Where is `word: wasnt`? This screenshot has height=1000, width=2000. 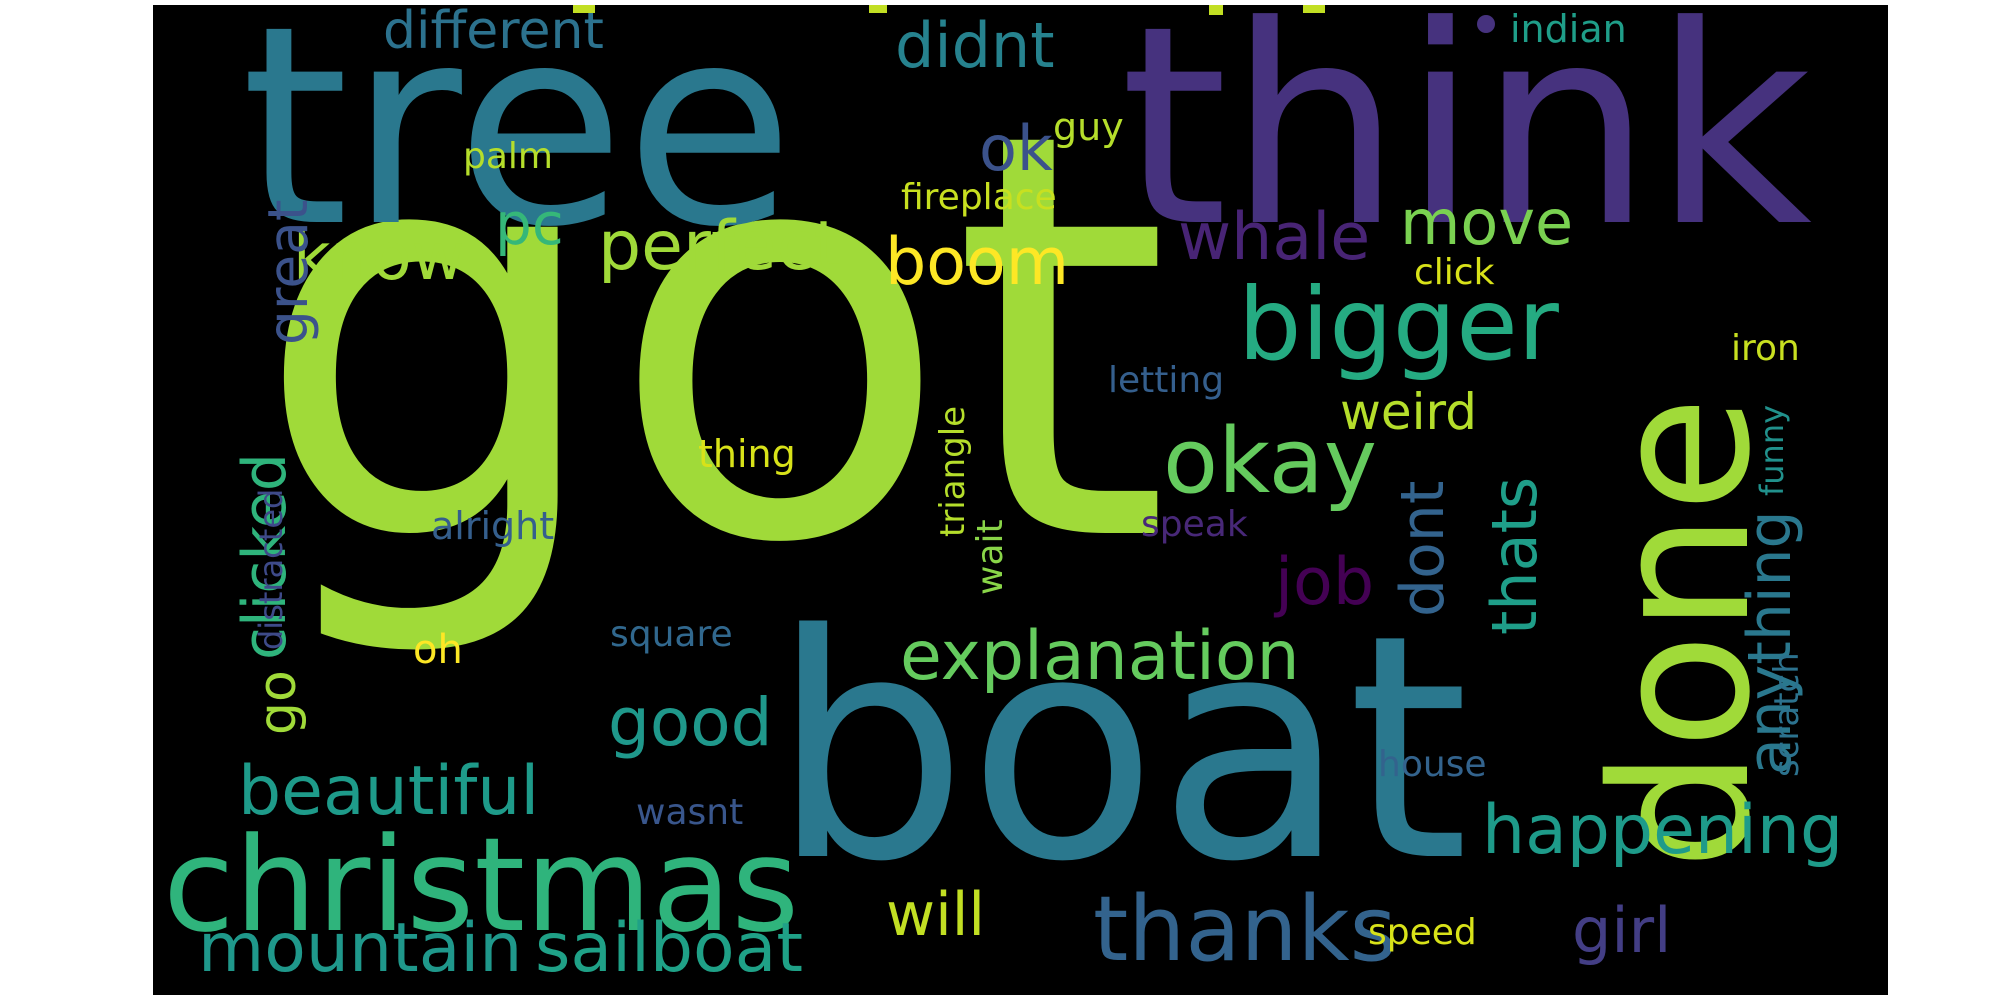
word: wasnt is located at coordinates (690, 812).